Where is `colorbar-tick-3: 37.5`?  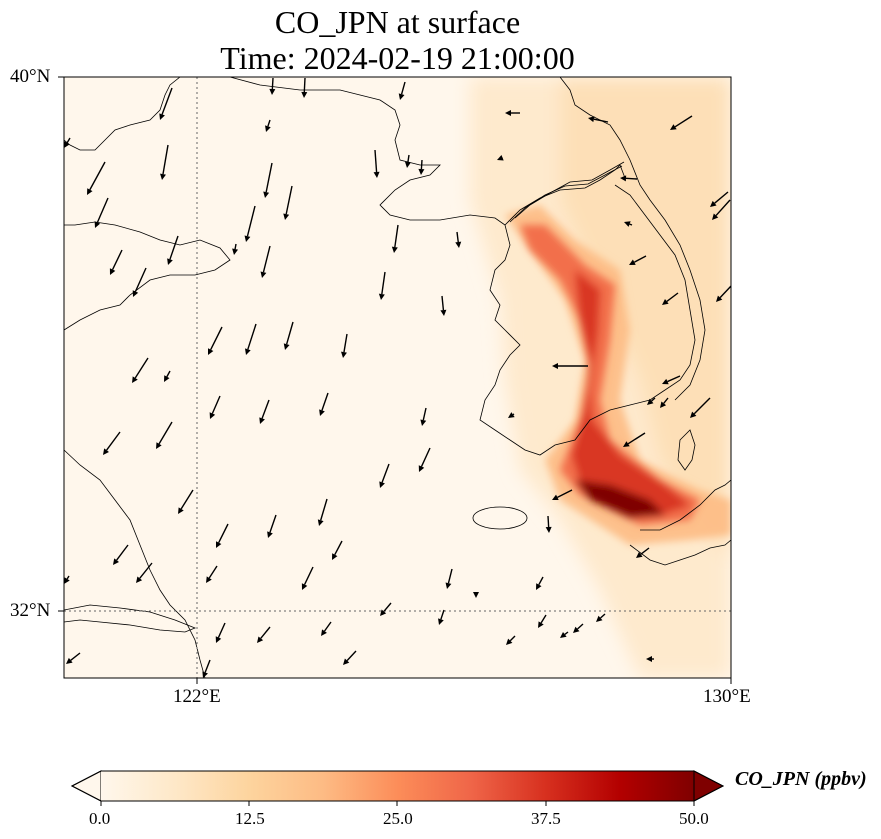
colorbar-tick-3: 37.5 is located at coordinates (546, 818).